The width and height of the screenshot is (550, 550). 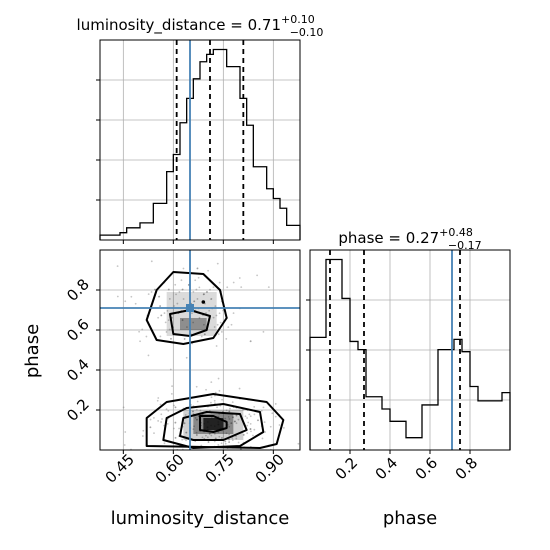 I want to click on ylabel-phase: phase, so click(x=32, y=351).